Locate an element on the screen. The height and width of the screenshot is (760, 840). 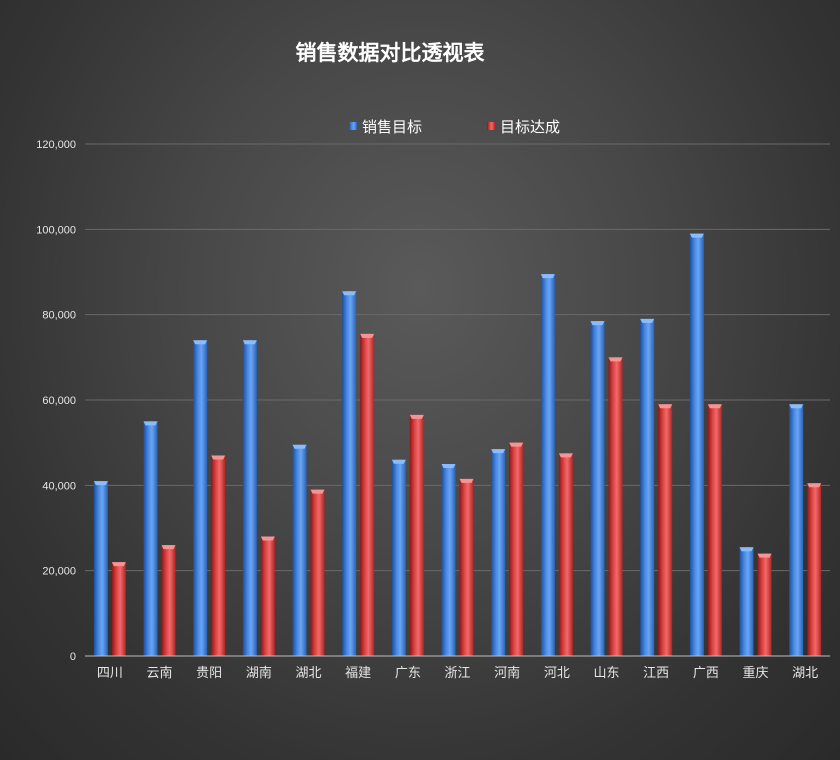
legend-swatch-target is located at coordinates (353, 126).